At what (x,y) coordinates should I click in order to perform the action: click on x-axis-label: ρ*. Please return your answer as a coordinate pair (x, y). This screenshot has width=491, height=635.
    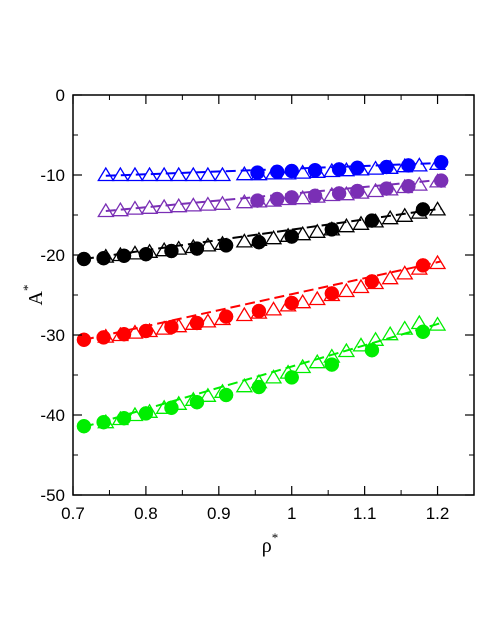
    Looking at the image, I should click on (270, 543).